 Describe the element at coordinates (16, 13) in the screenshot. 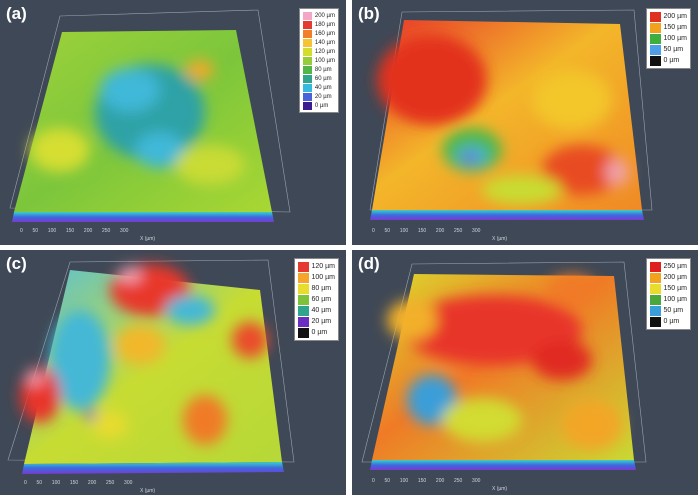

I see `panel-label: (a)` at that location.